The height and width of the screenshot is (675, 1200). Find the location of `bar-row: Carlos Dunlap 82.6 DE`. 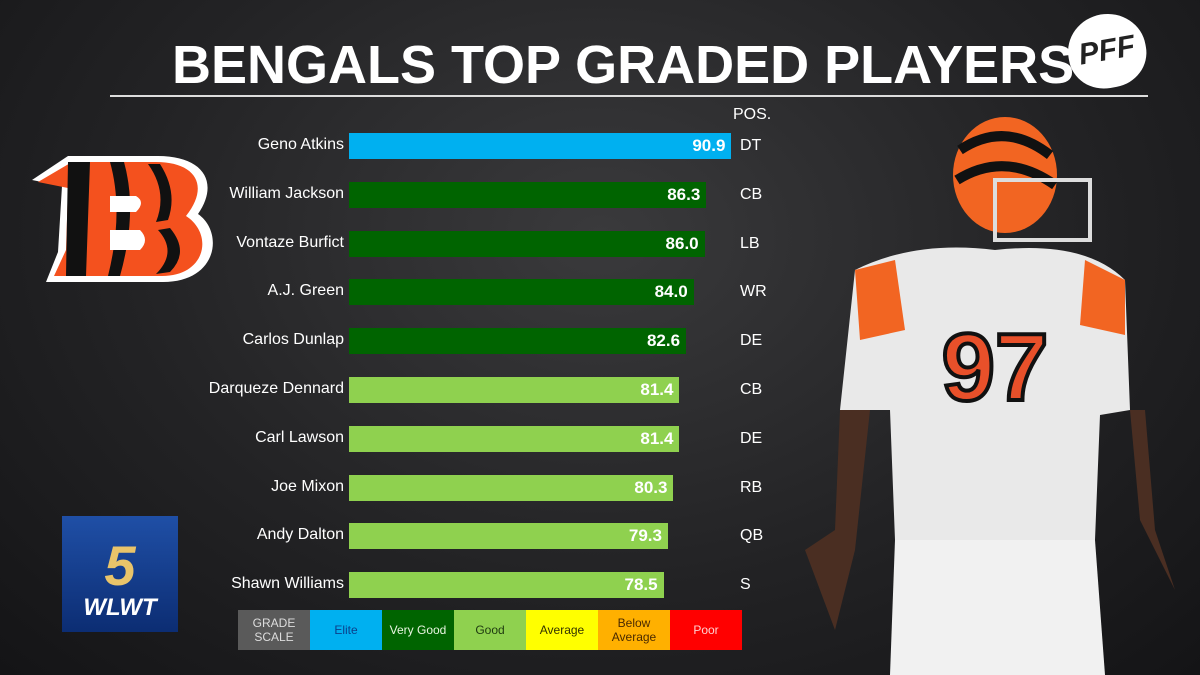

bar-row: Carlos Dunlap 82.6 DE is located at coordinates (400, 341).